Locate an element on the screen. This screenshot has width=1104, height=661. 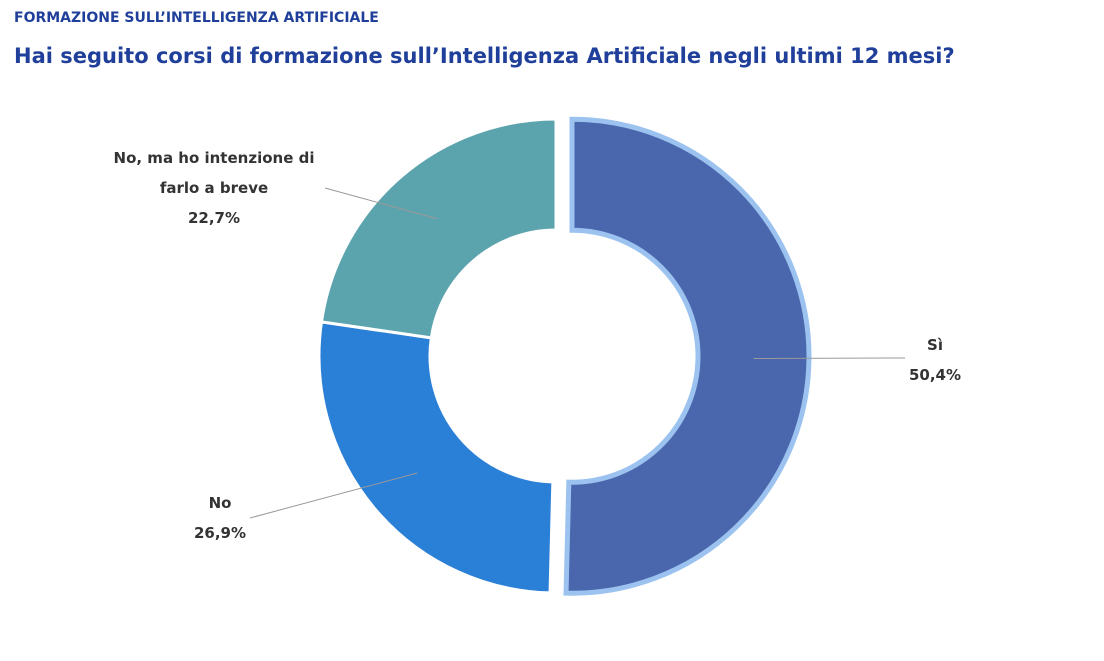
category-label: No, ma ho intenzione di farlo a breve is located at coordinates (214, 173).